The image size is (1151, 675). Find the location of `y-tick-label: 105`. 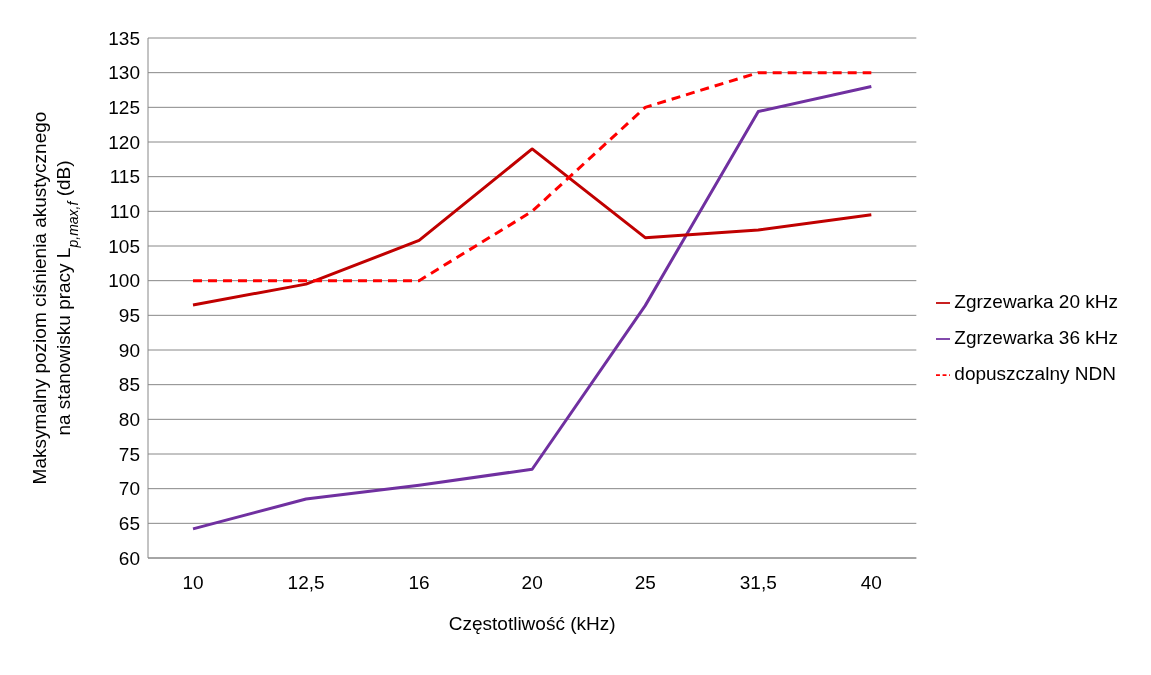

y-tick-label: 105 is located at coordinates (124, 246).